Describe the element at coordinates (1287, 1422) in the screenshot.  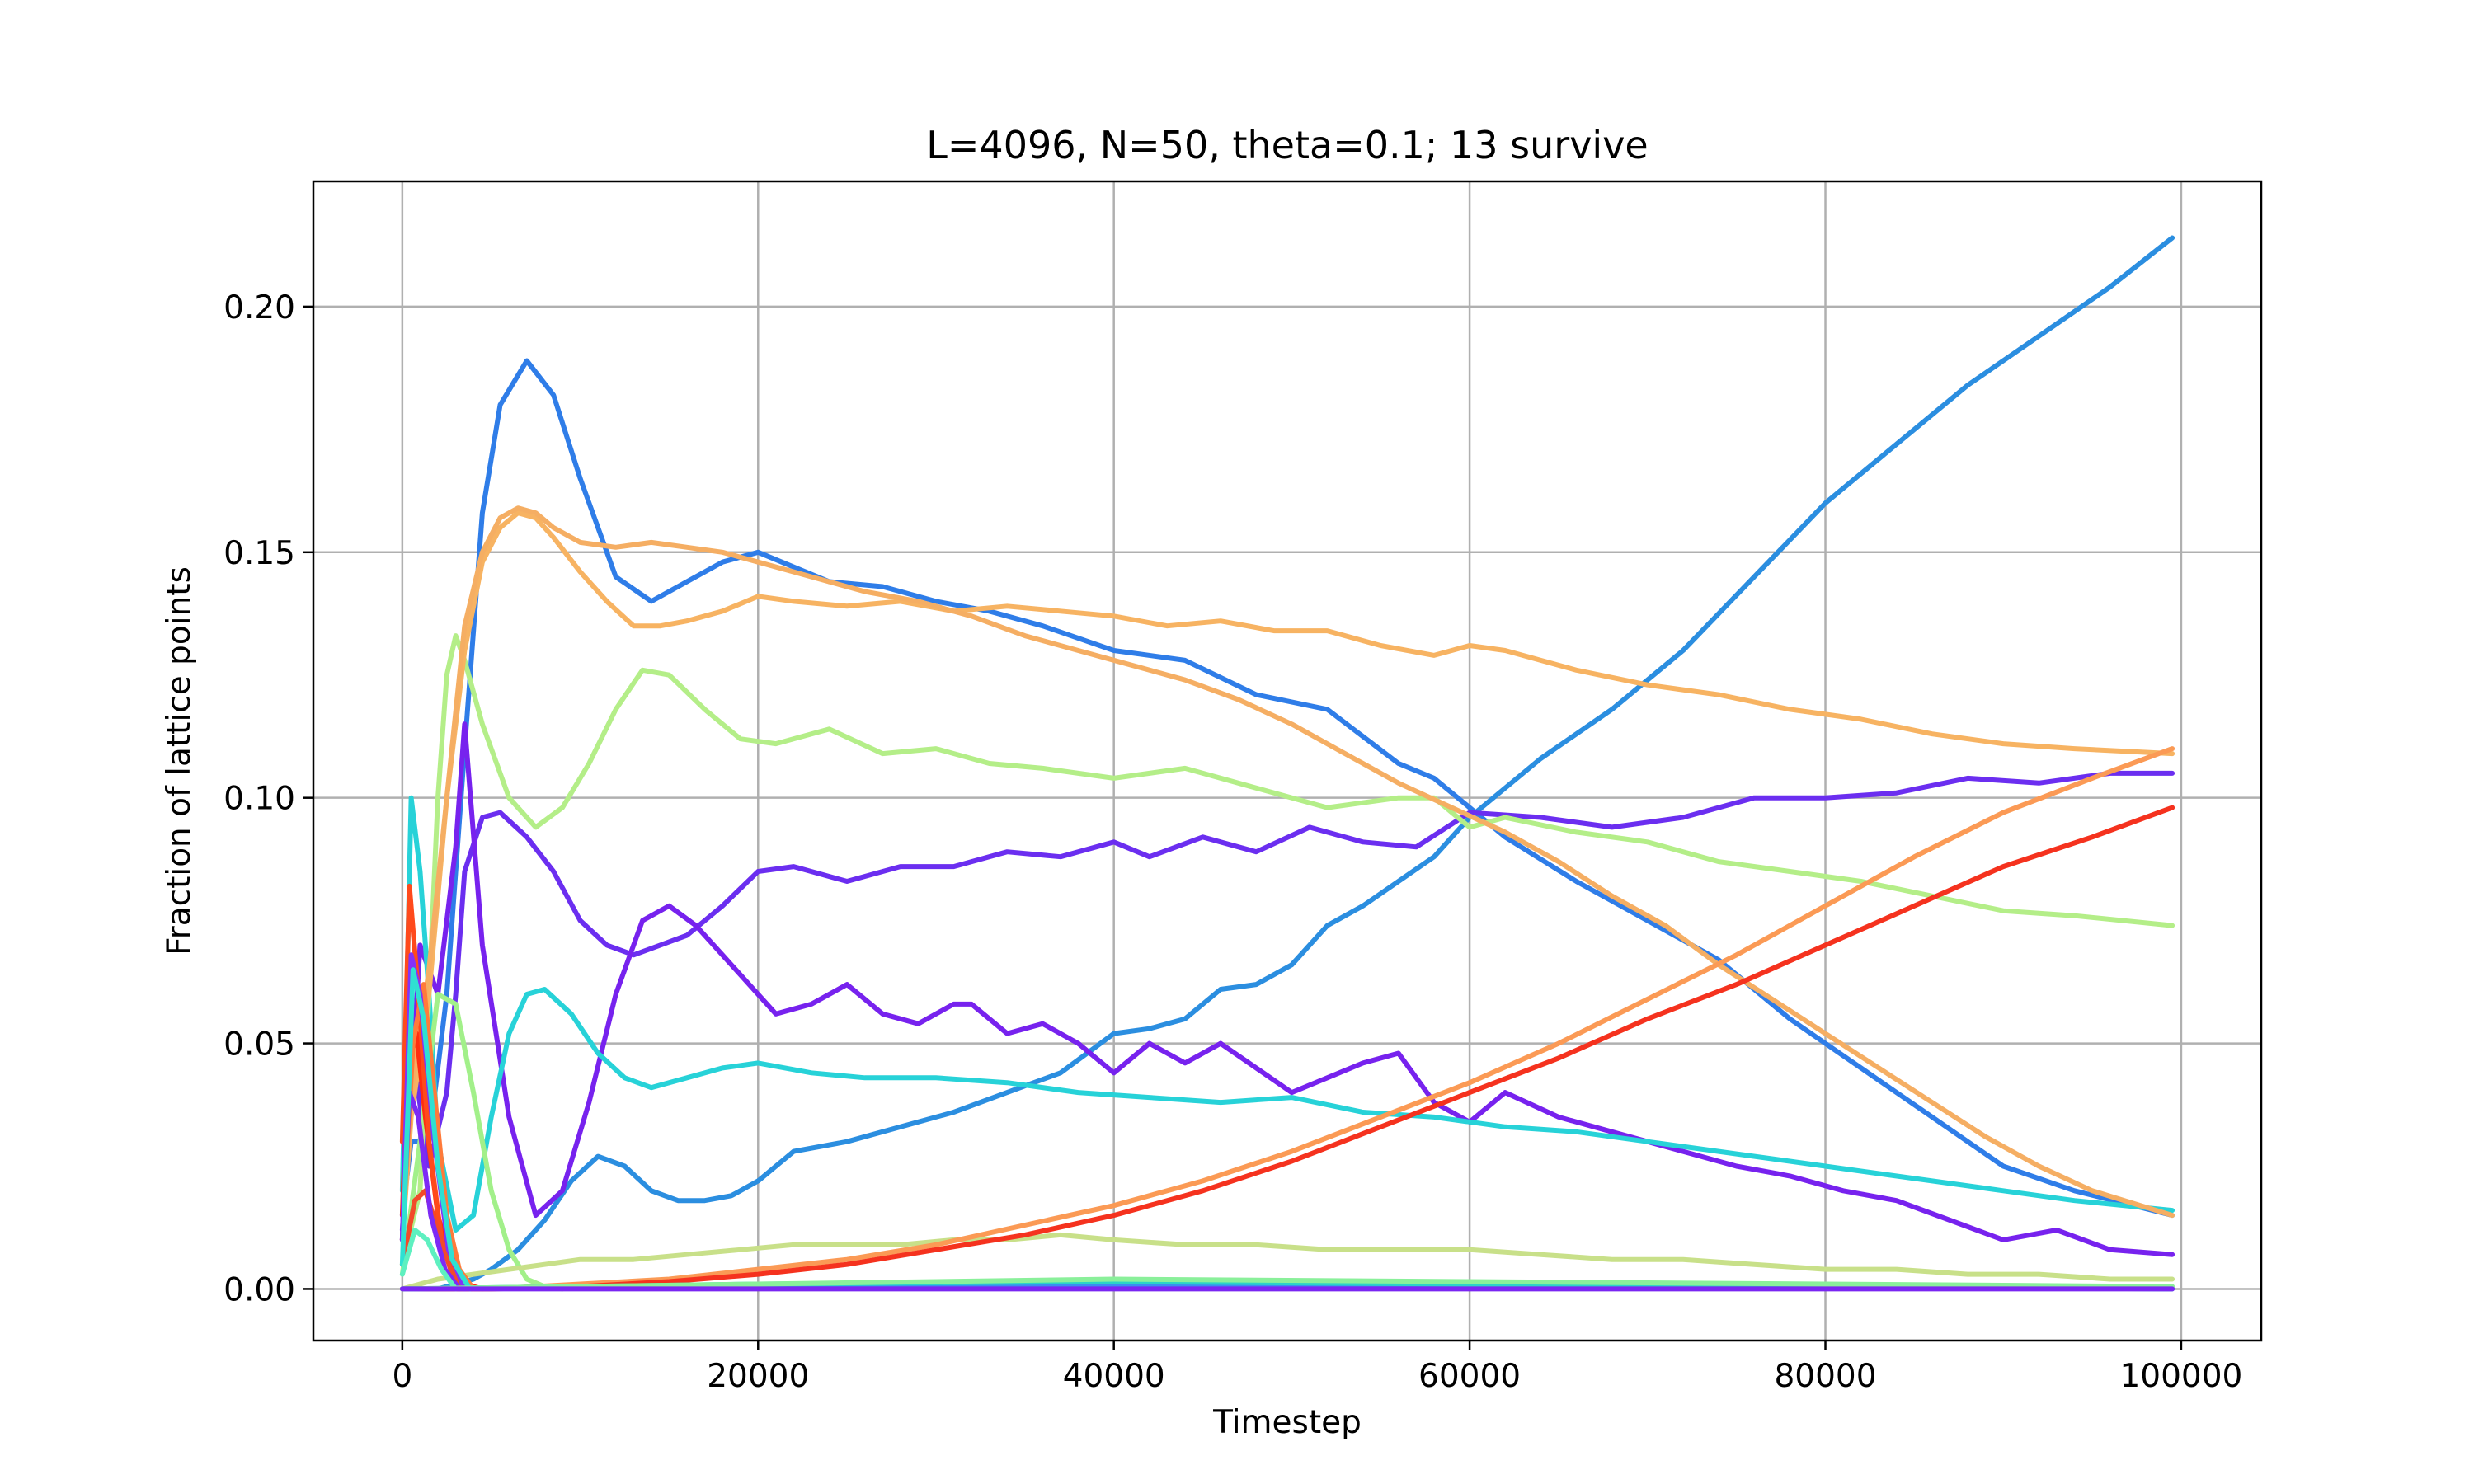
I see `x-axis-label: Timestep` at that location.